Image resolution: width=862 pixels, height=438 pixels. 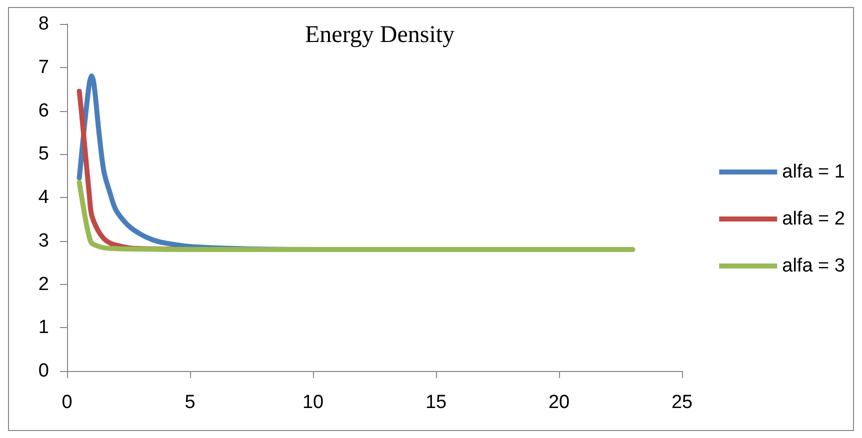 What do you see at coordinates (814, 219) in the screenshot?
I see `legend-label: alfa = 2` at bounding box center [814, 219].